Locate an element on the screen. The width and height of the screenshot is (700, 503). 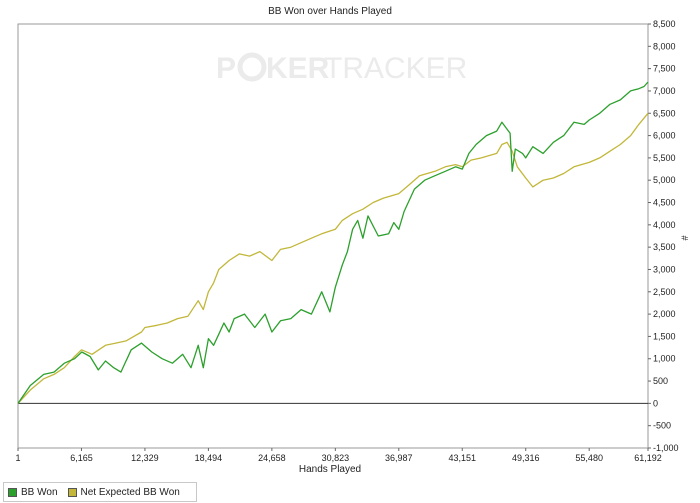
y-tick-label: -1,000 is located at coordinates (666, 448).